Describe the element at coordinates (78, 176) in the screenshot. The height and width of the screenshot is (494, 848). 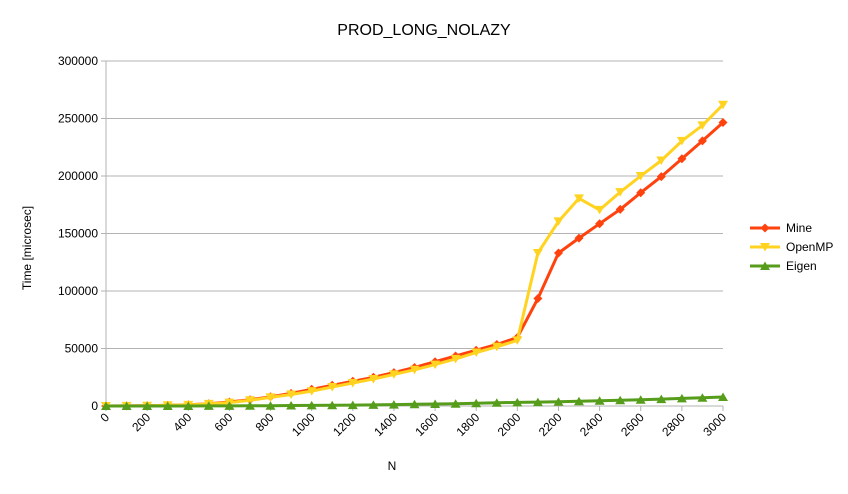
I see `y-tick-label: 200000` at that location.